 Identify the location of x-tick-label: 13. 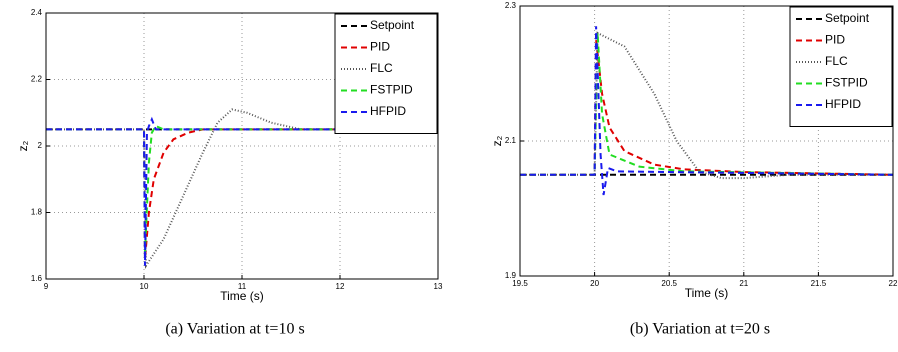
(438, 286).